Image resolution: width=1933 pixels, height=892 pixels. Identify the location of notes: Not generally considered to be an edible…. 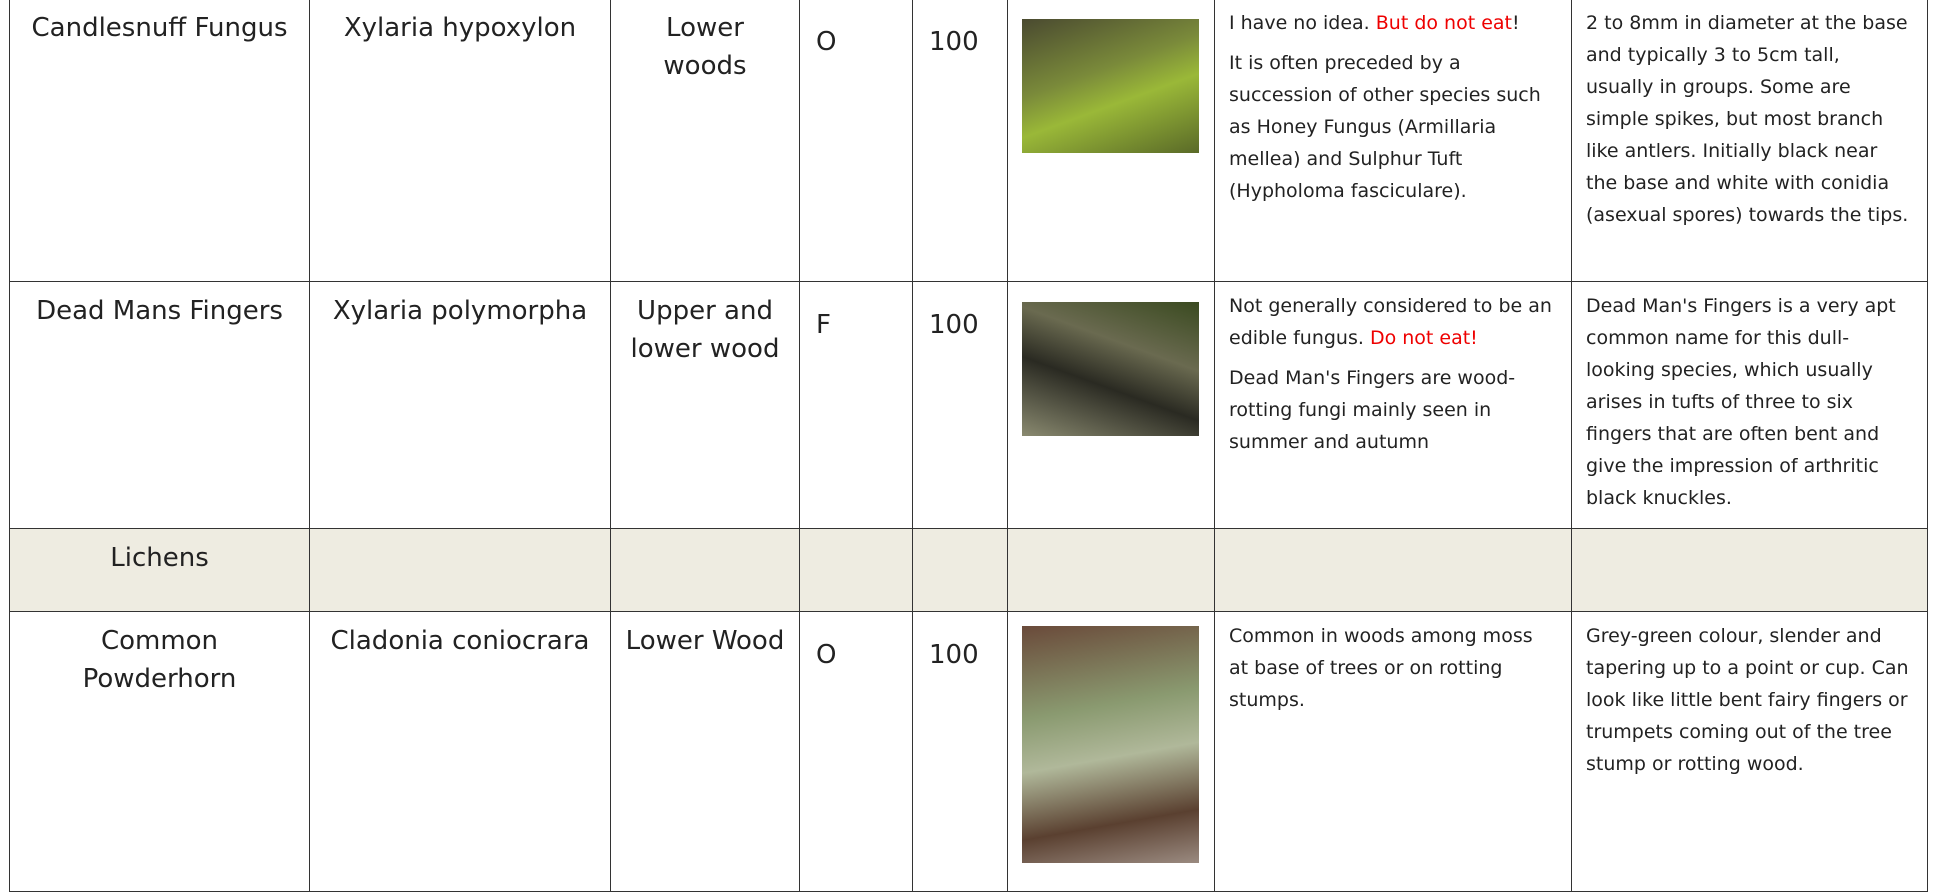
(1393, 405).